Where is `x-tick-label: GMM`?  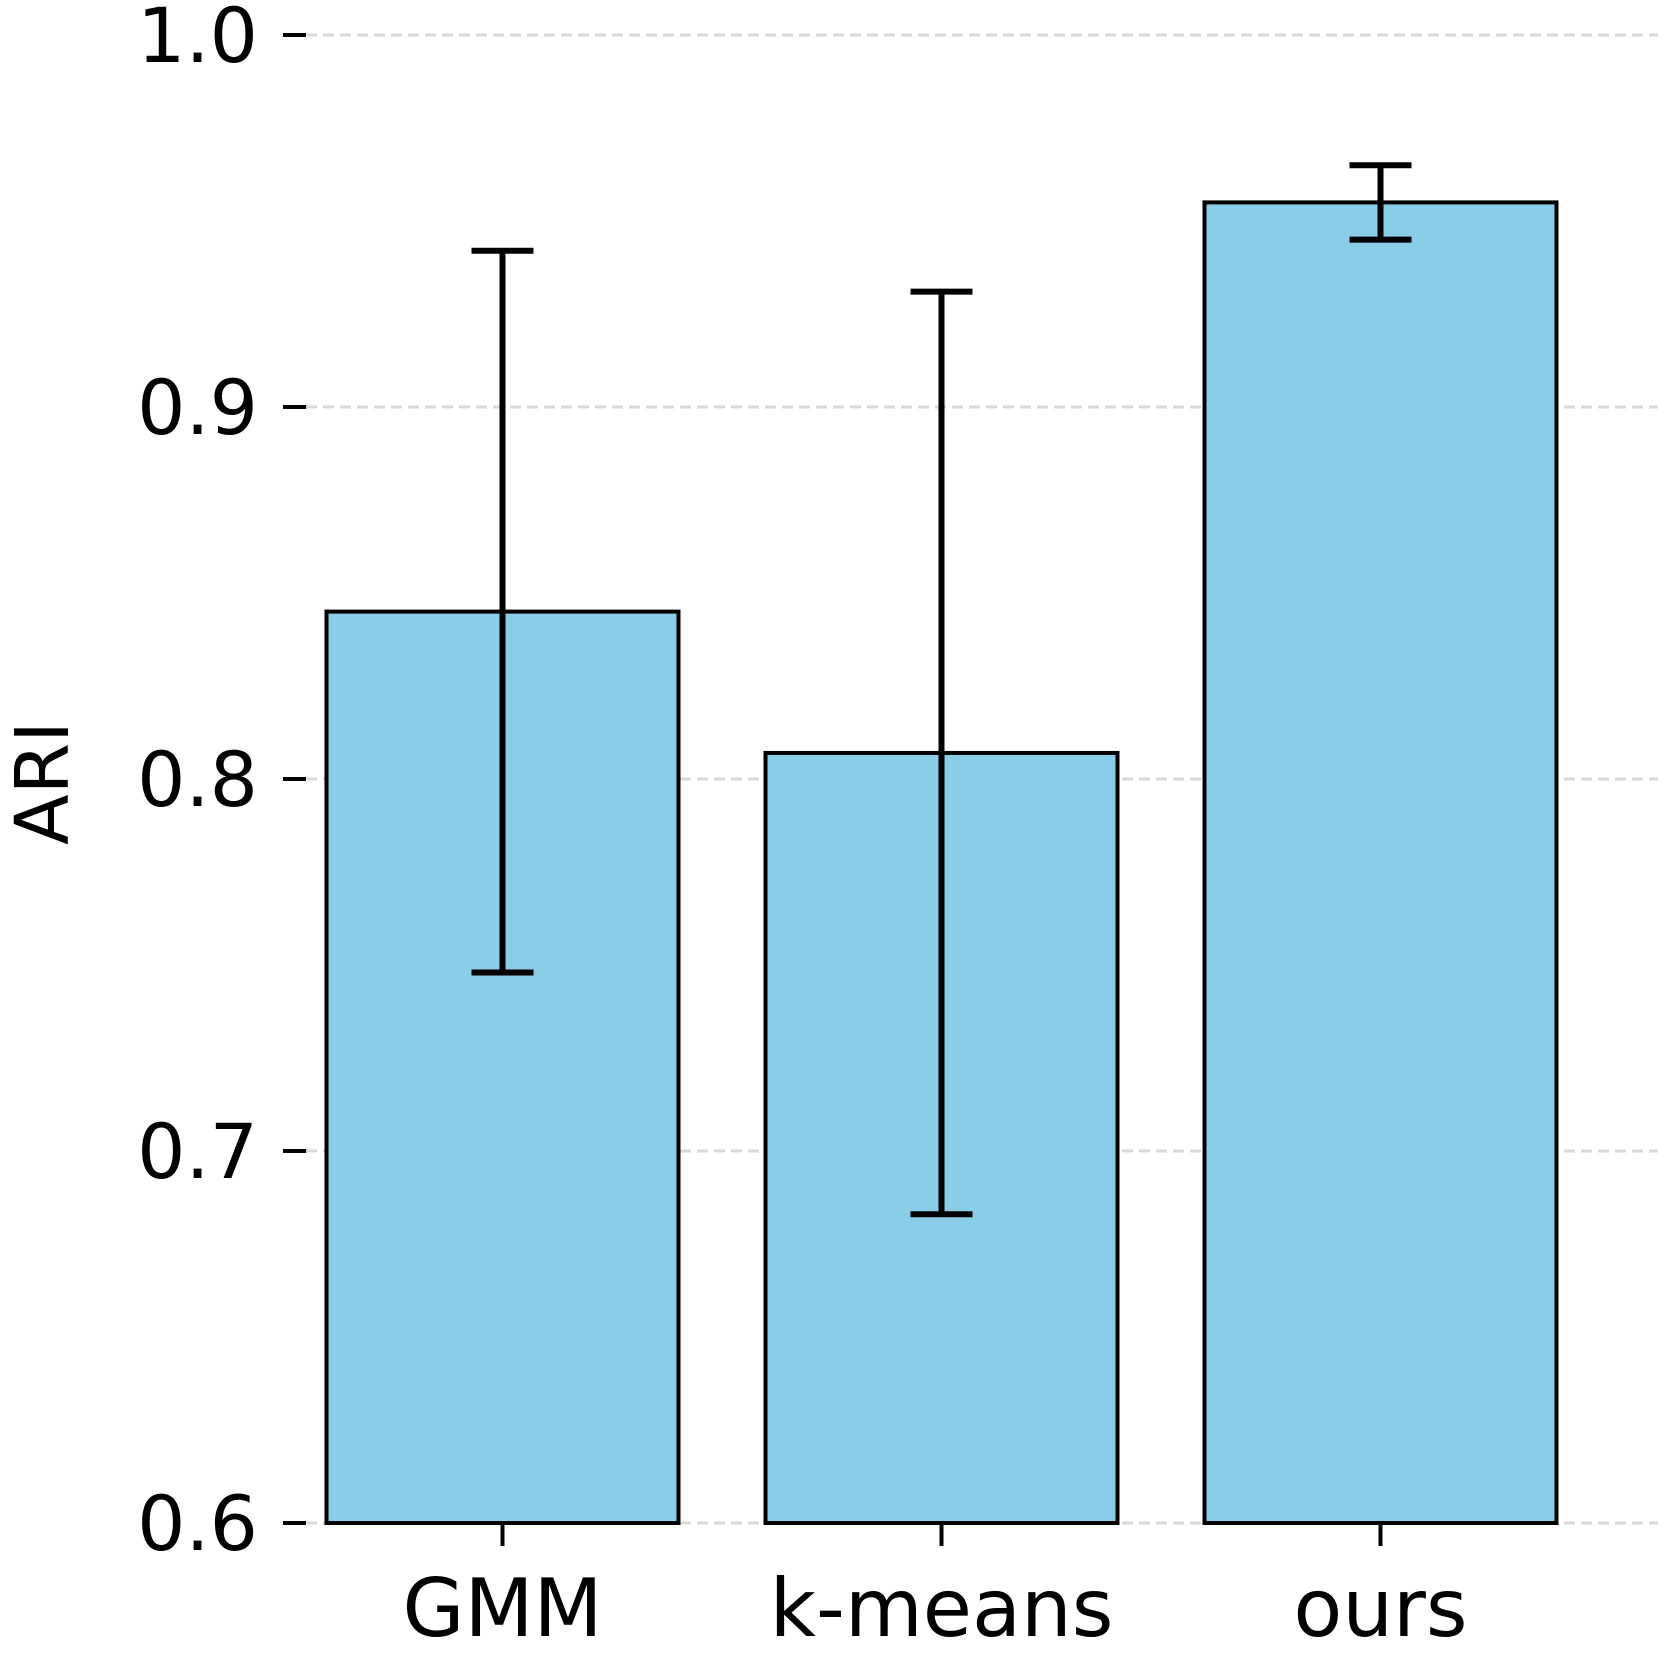
x-tick-label: GMM is located at coordinates (502, 1608).